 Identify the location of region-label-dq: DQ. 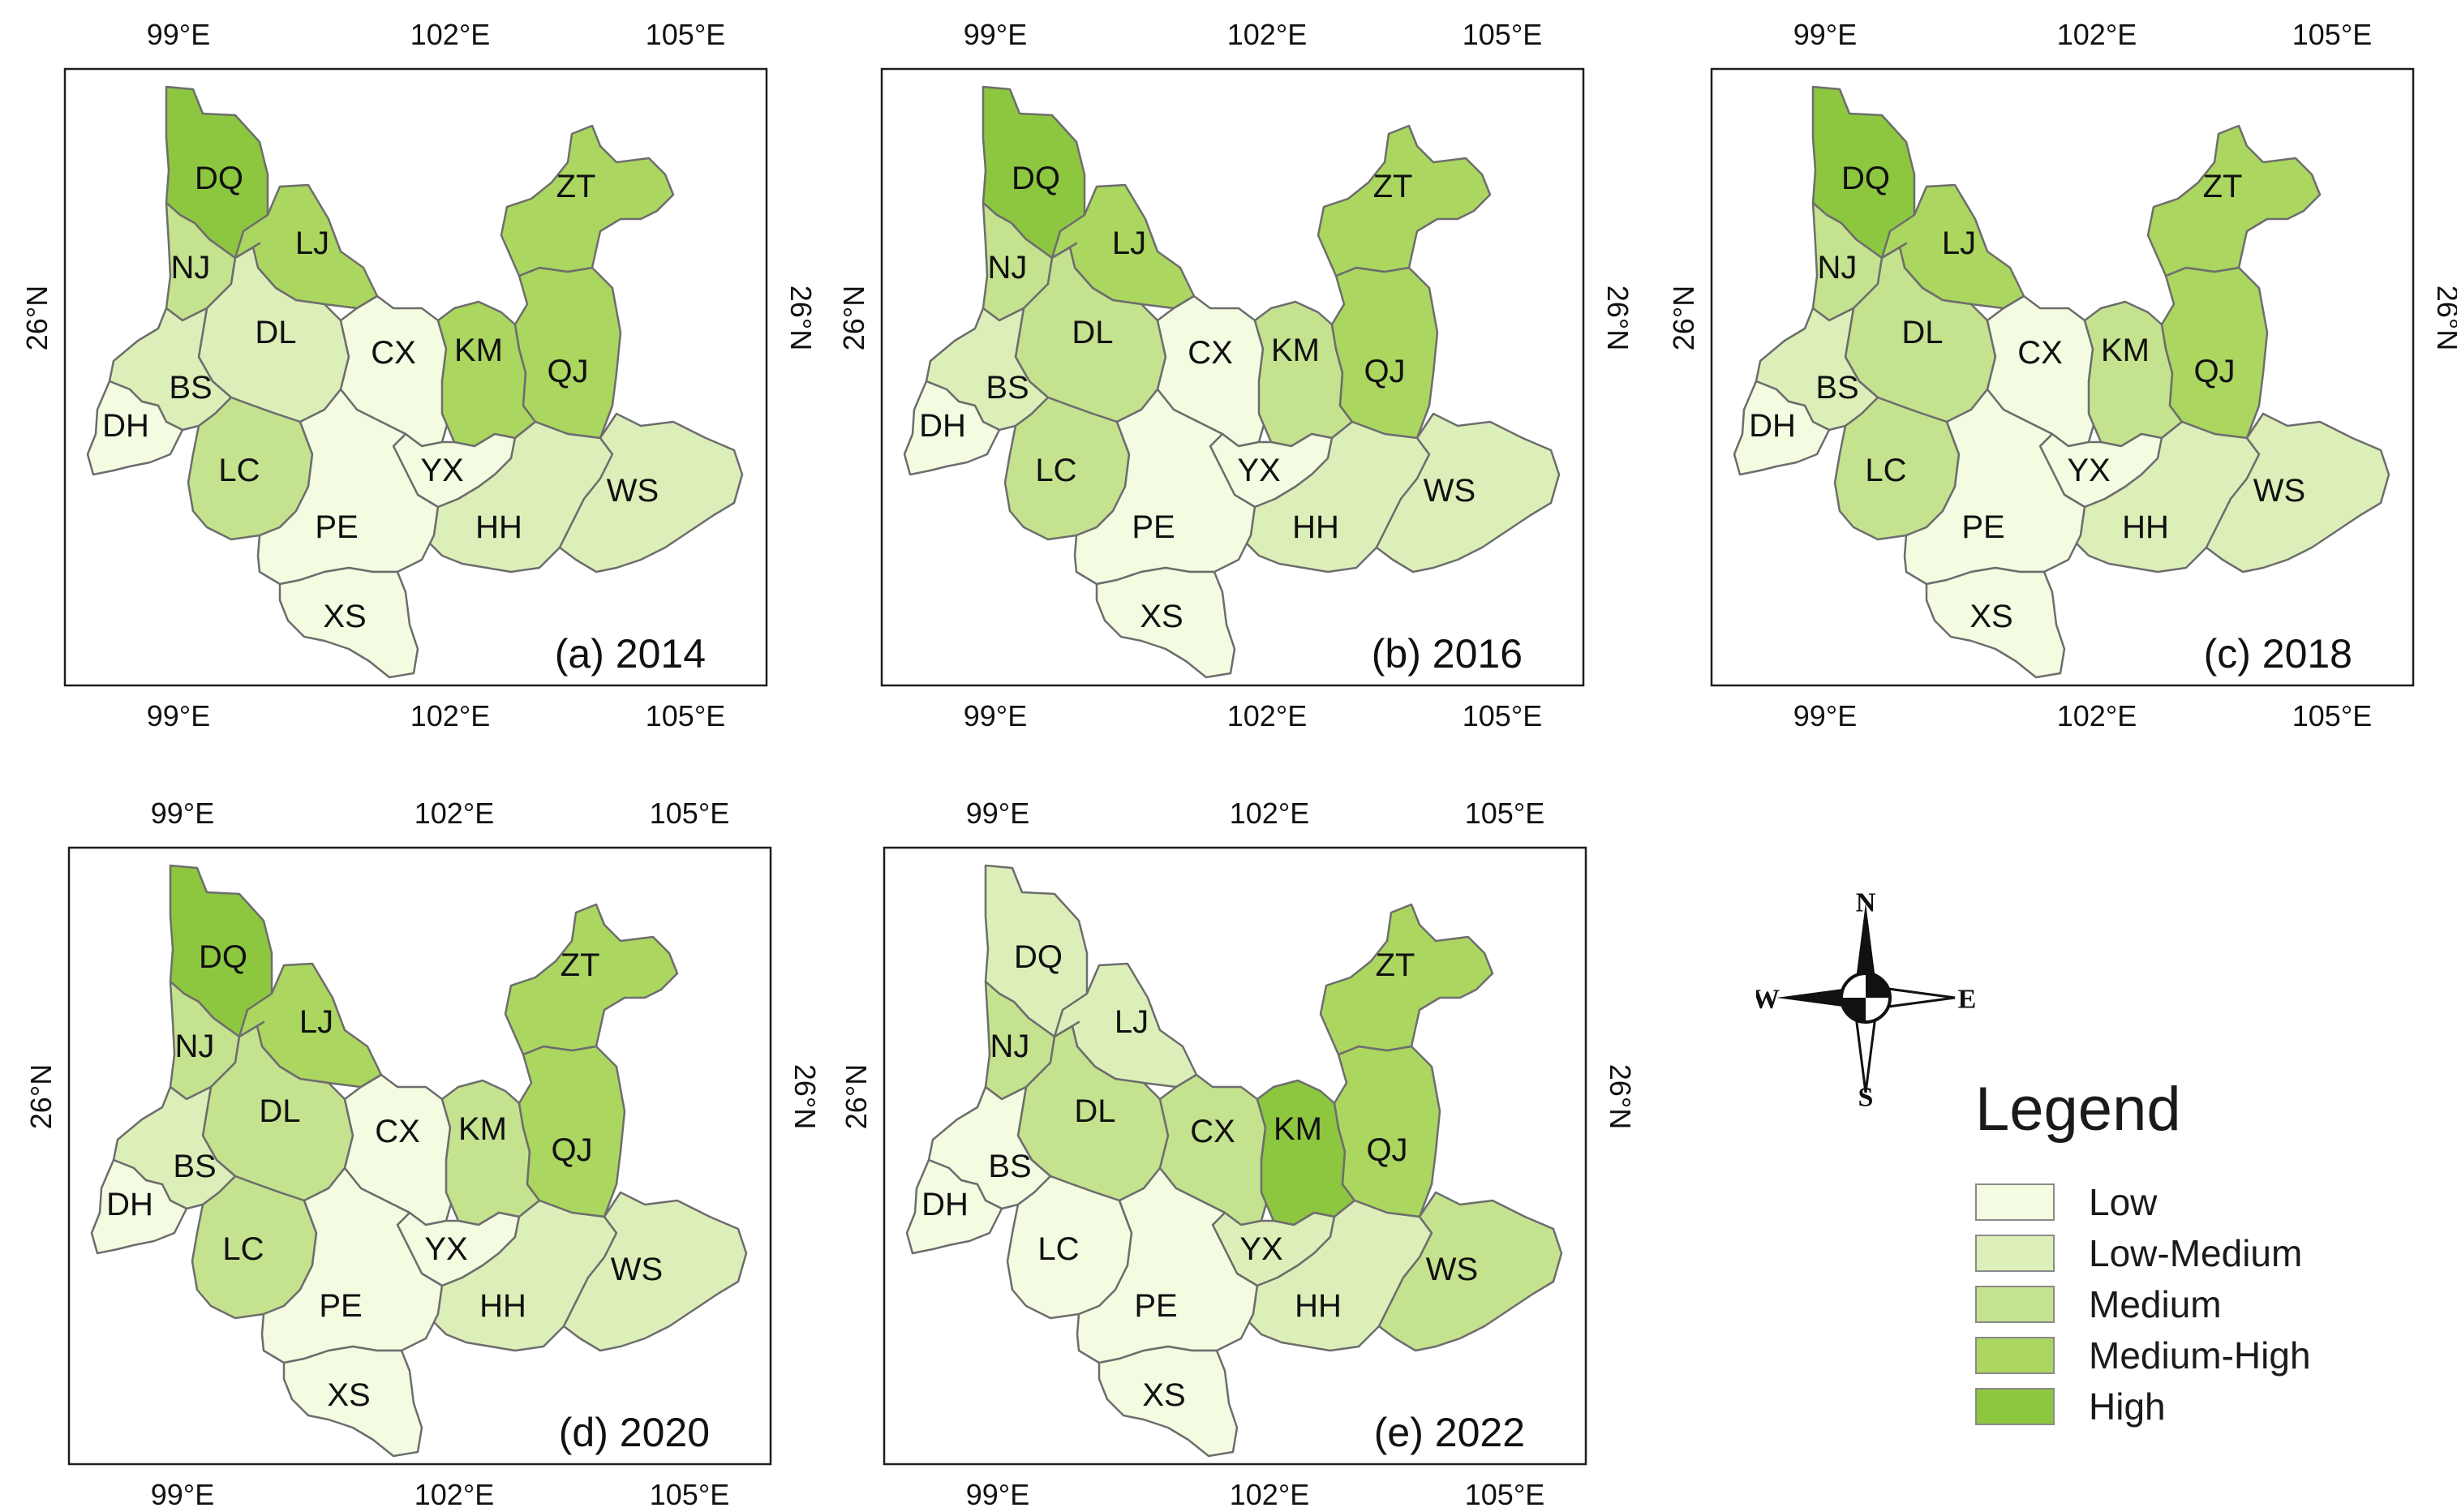
(223, 957).